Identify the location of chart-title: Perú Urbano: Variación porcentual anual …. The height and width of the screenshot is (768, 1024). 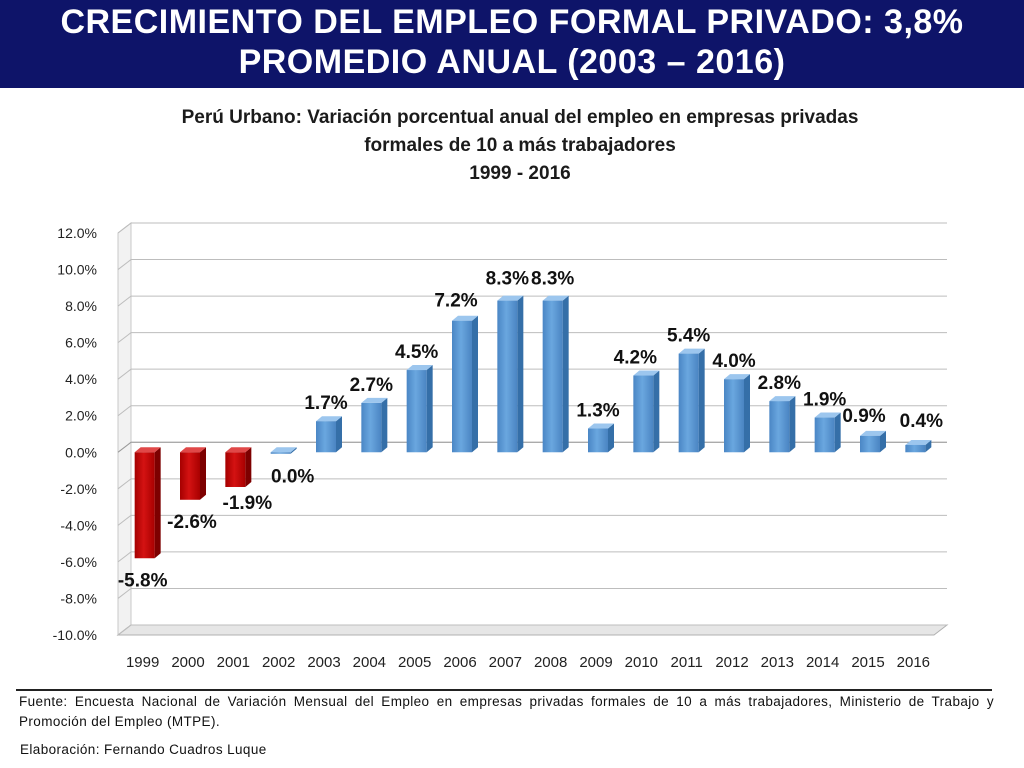
(512, 146).